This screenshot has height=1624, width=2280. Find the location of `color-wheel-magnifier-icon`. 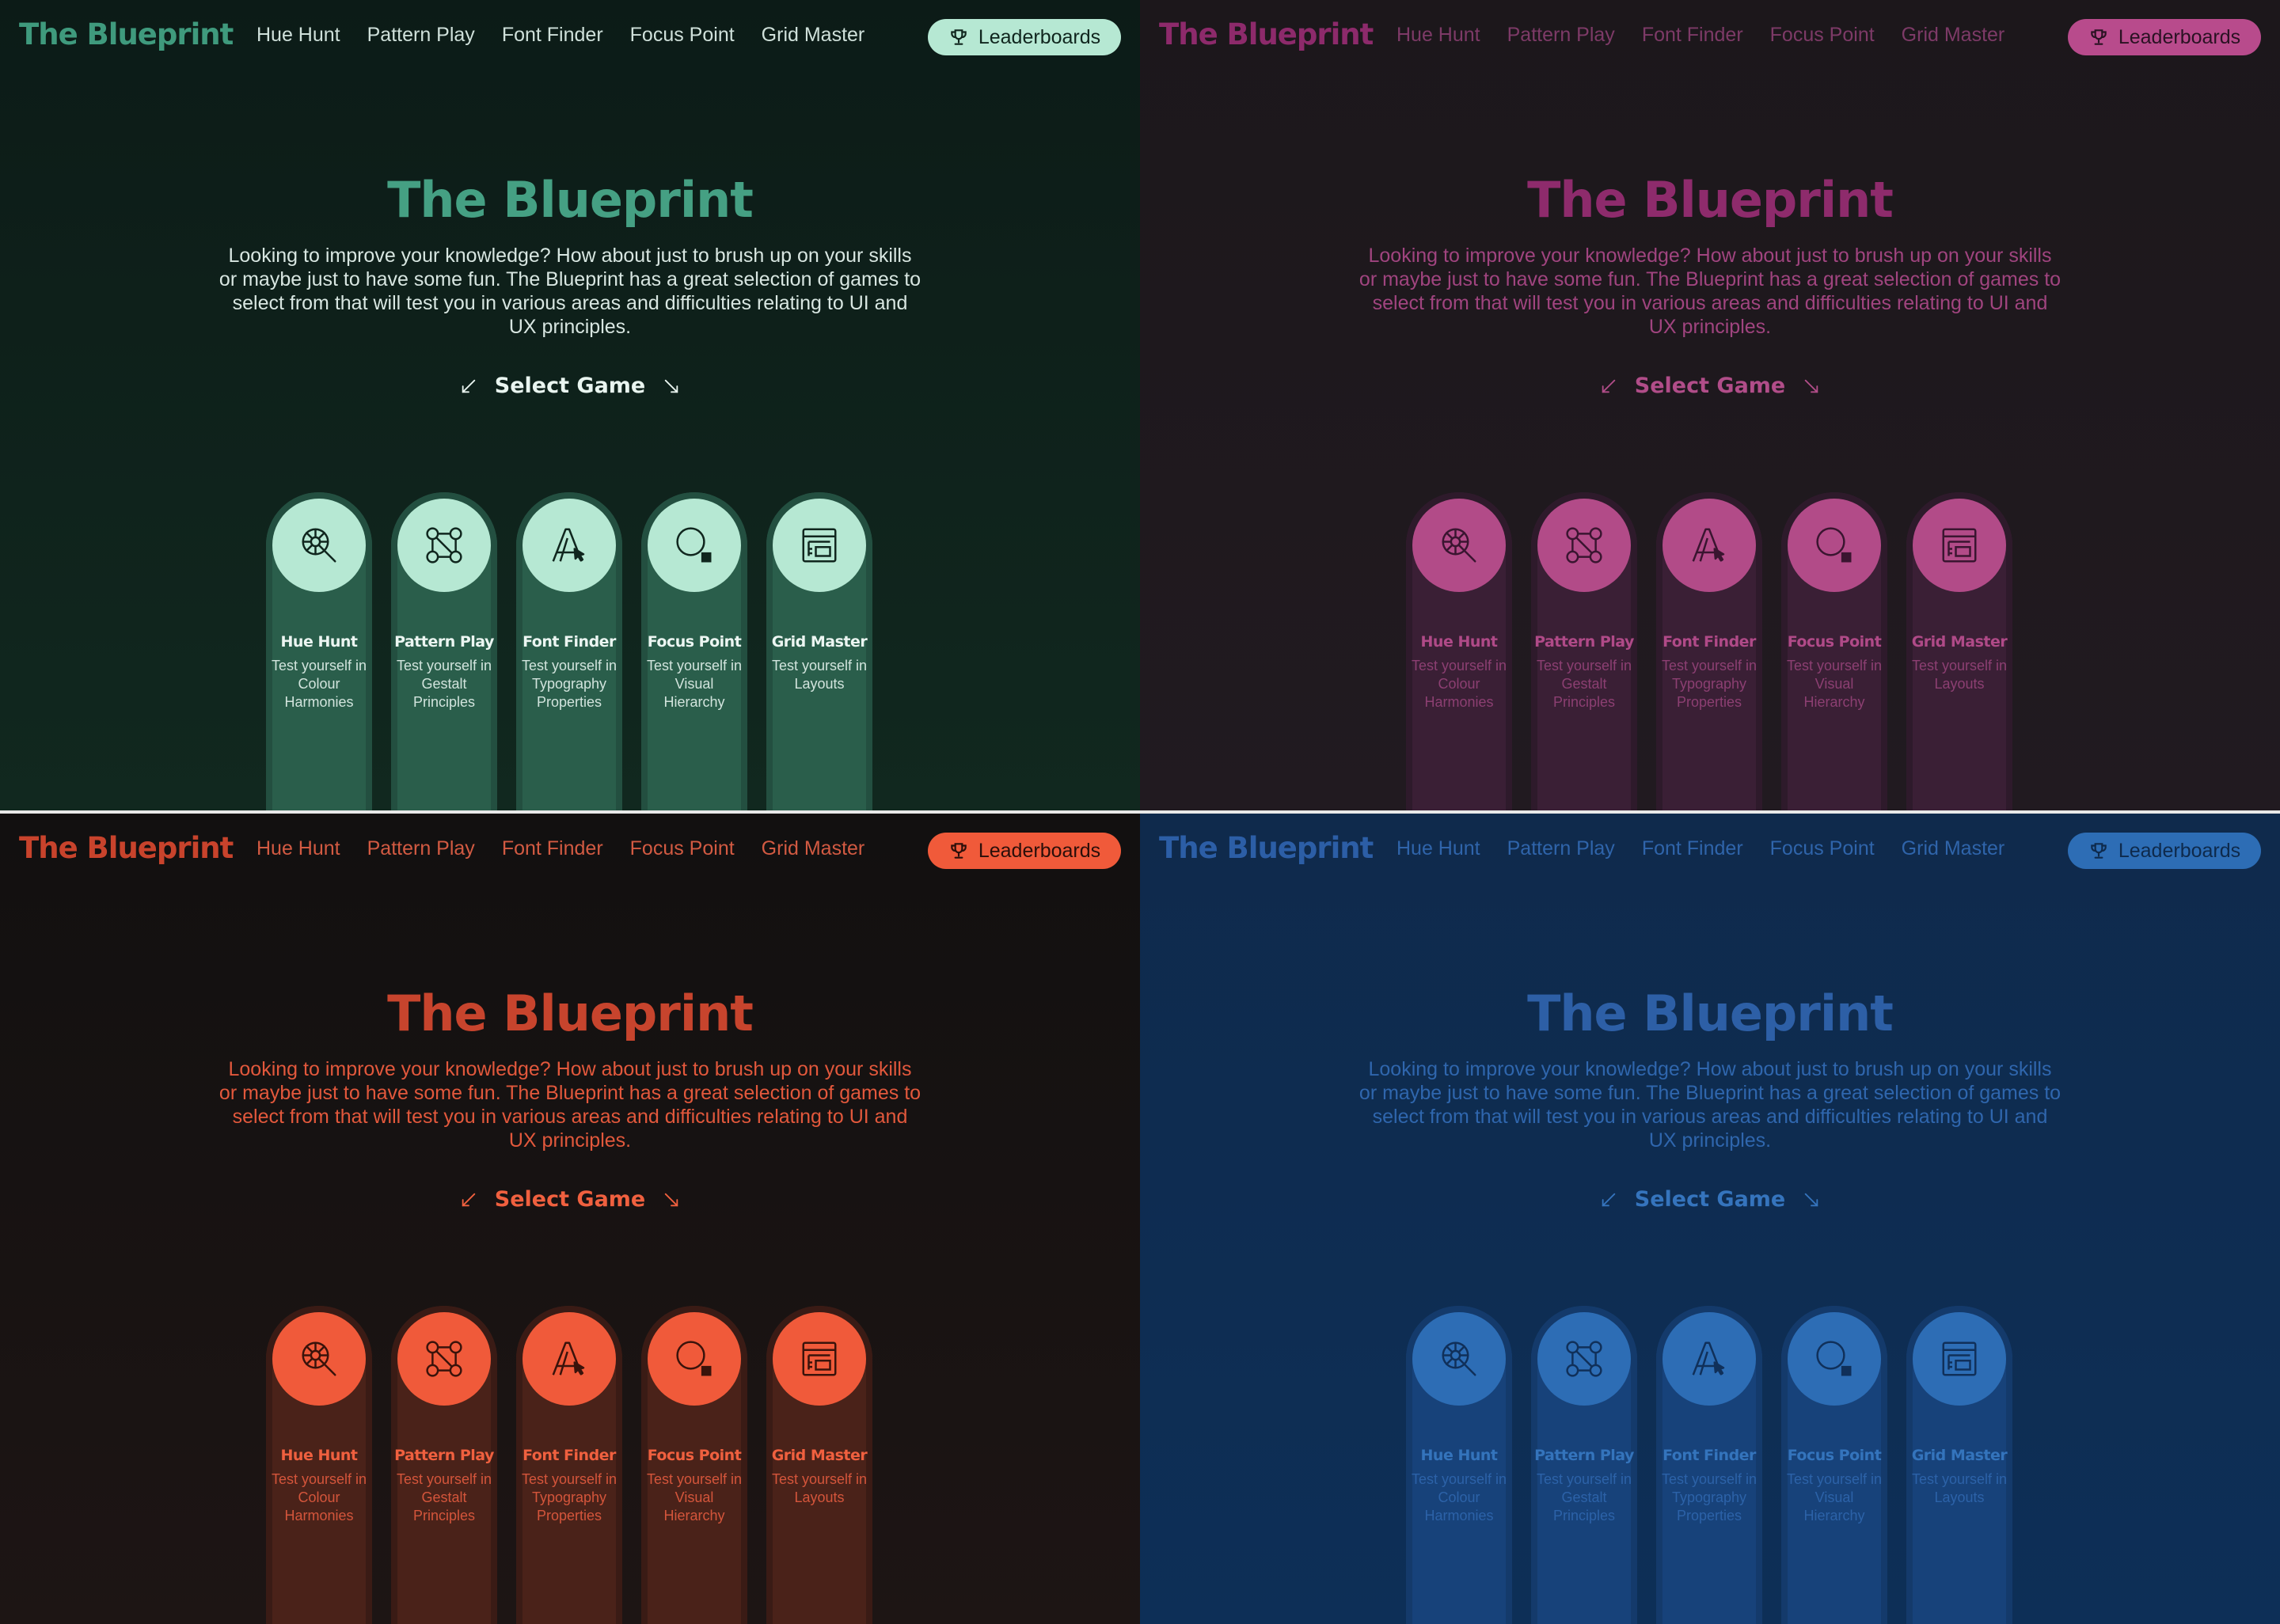

color-wheel-magnifier-icon is located at coordinates (319, 1358).